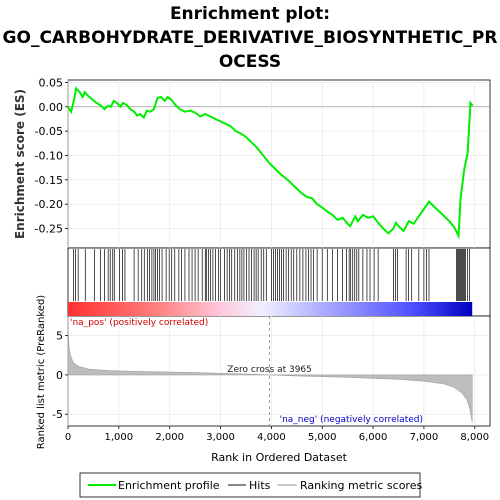 This screenshot has width=500, height=500. Describe the element at coordinates (260, 485) in the screenshot. I see `legend-item-hits: Hits` at that location.